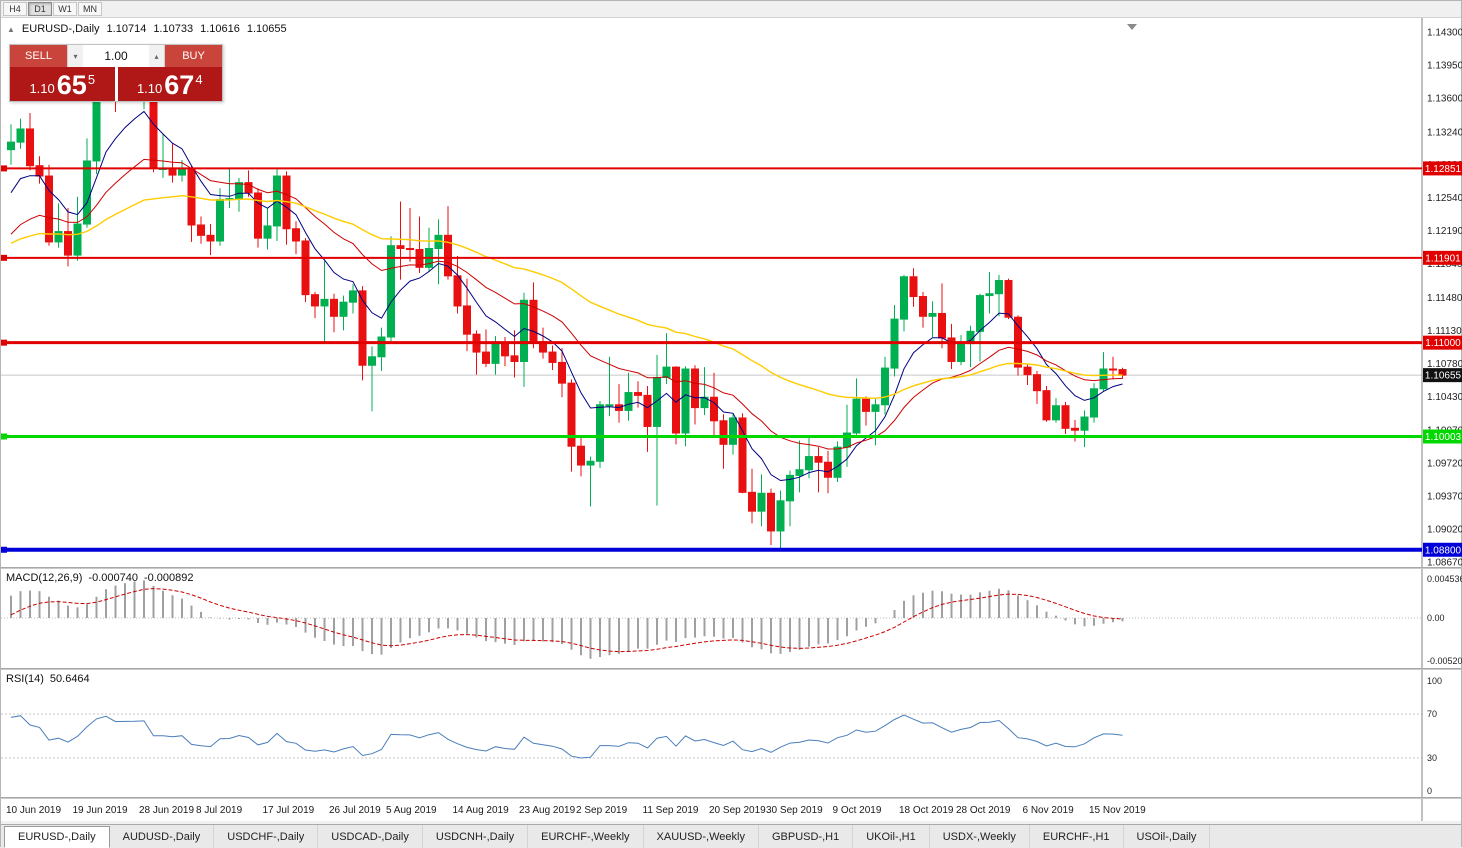 This screenshot has width=1462, height=848. Describe the element at coordinates (1049, 810) in the screenshot. I see `date-label: 6 Nov 2019` at that location.